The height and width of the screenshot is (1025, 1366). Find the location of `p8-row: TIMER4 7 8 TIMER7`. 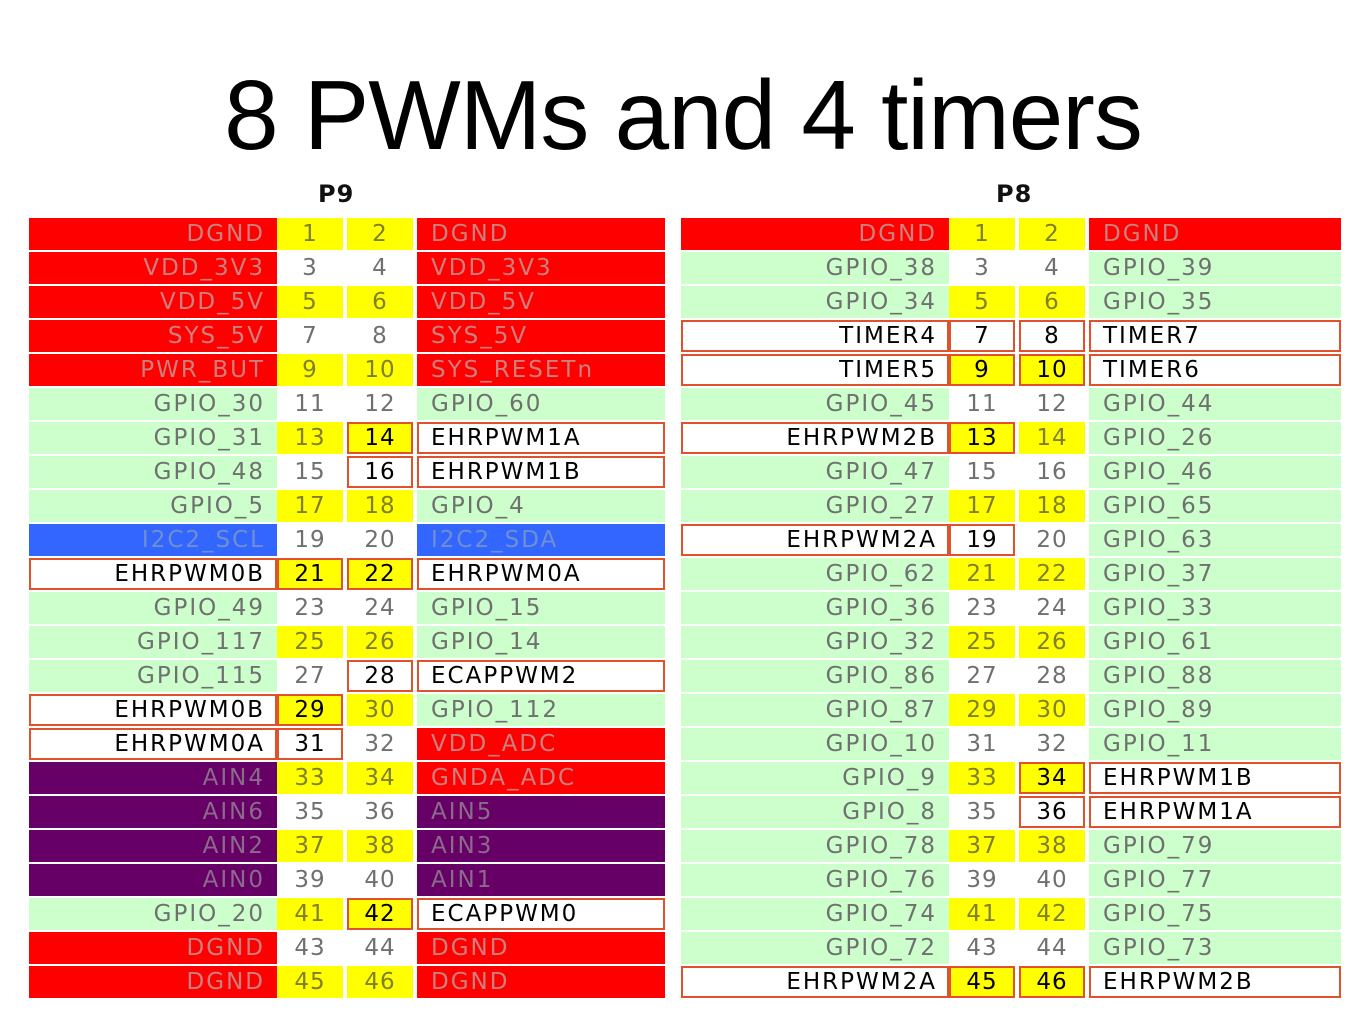

p8-row: TIMER4 7 8 TIMER7 is located at coordinates (1011, 337).